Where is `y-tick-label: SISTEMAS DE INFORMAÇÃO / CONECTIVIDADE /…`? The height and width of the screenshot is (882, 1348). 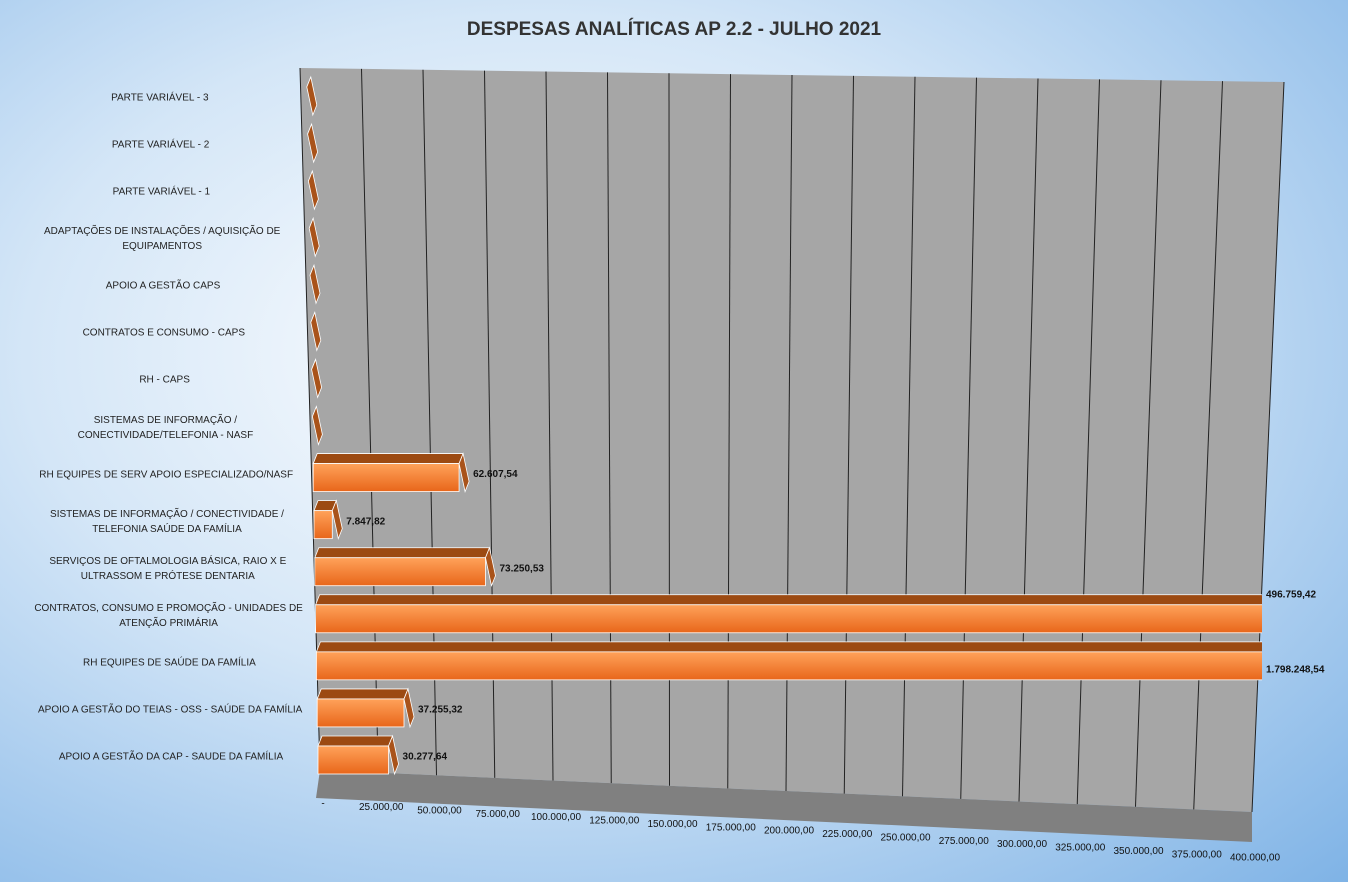 y-tick-label: SISTEMAS DE INFORMAÇÃO / CONECTIVIDADE /… is located at coordinates (167, 521).